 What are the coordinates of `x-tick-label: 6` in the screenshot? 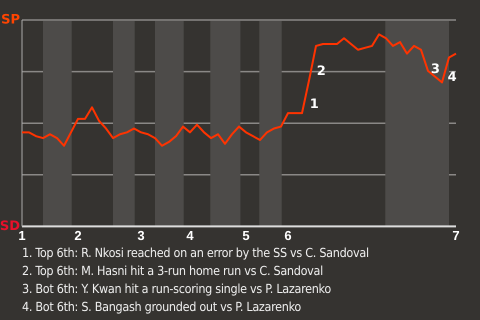 It's located at (288, 235).